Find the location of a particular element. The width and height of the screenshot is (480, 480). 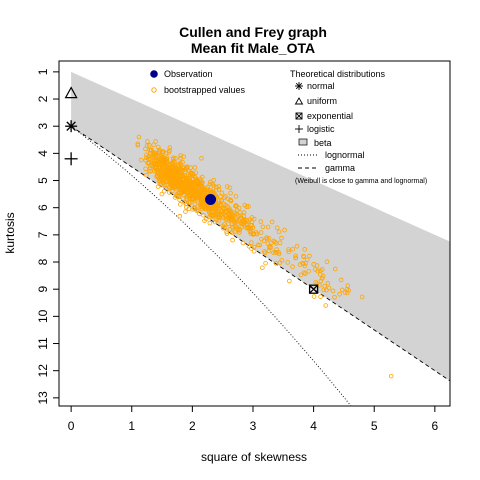

y-tick-label: 9 is located at coordinates (43, 289).